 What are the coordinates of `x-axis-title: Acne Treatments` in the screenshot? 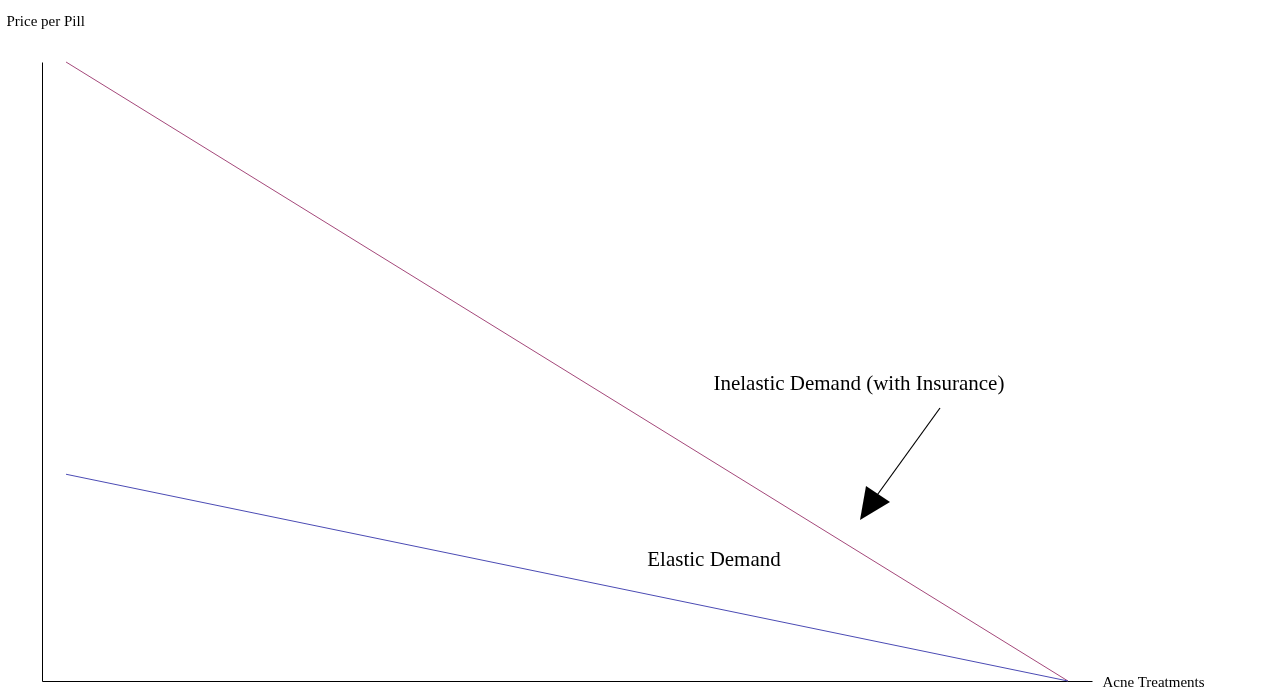 It's located at (1153, 680).